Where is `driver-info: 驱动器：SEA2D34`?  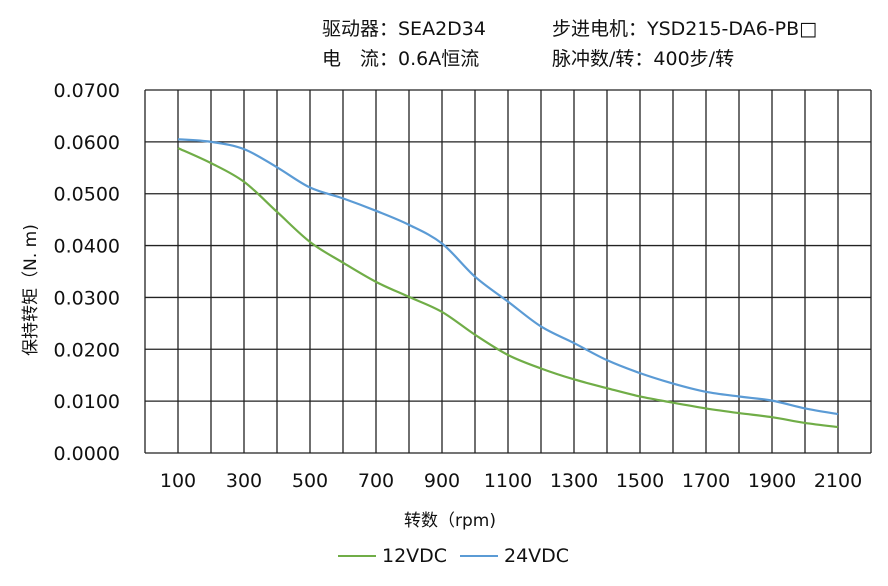 driver-info: 驱动器：SEA2D34 is located at coordinates (404, 29).